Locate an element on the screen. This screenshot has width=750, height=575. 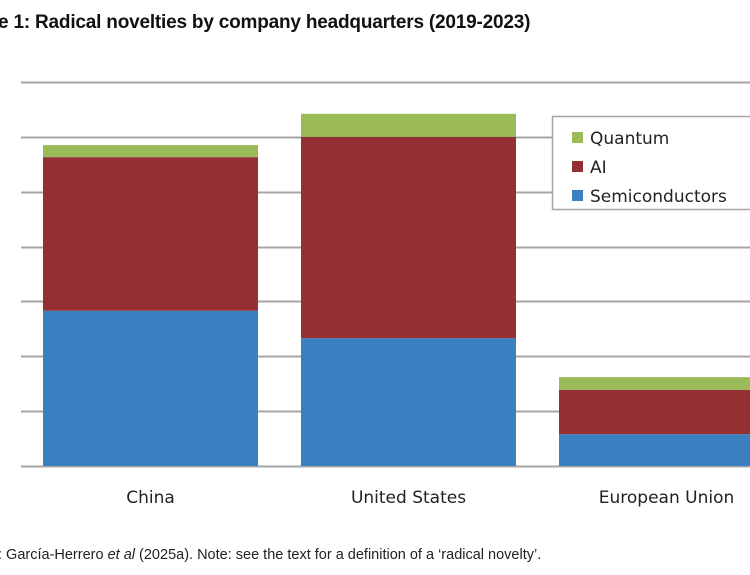
bar-stack-european-union is located at coordinates (654, 421).